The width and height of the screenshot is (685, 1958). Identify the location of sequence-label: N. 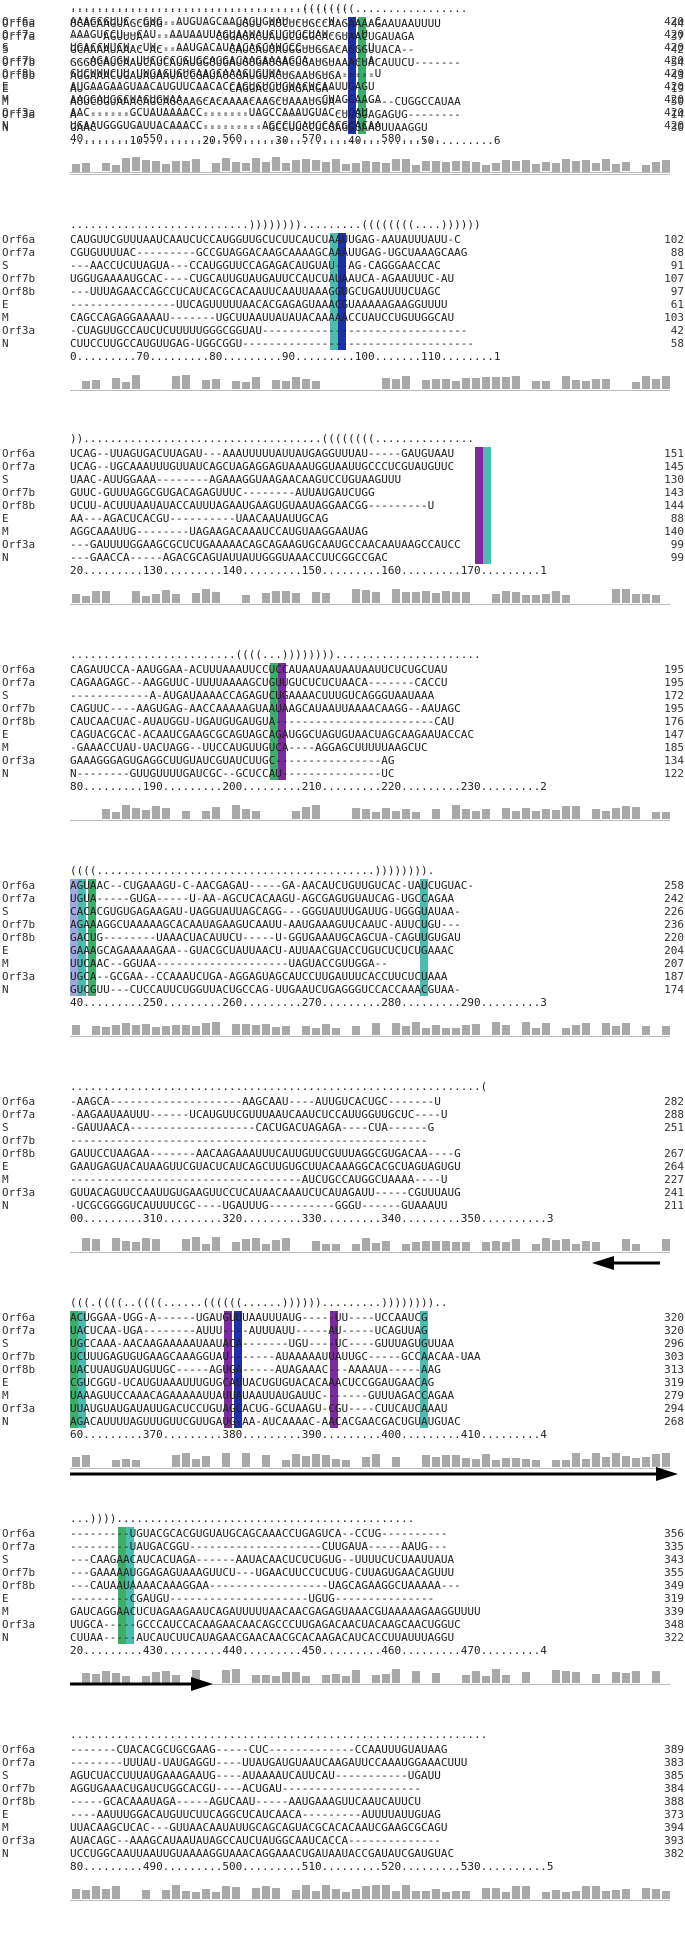
(31, 773).